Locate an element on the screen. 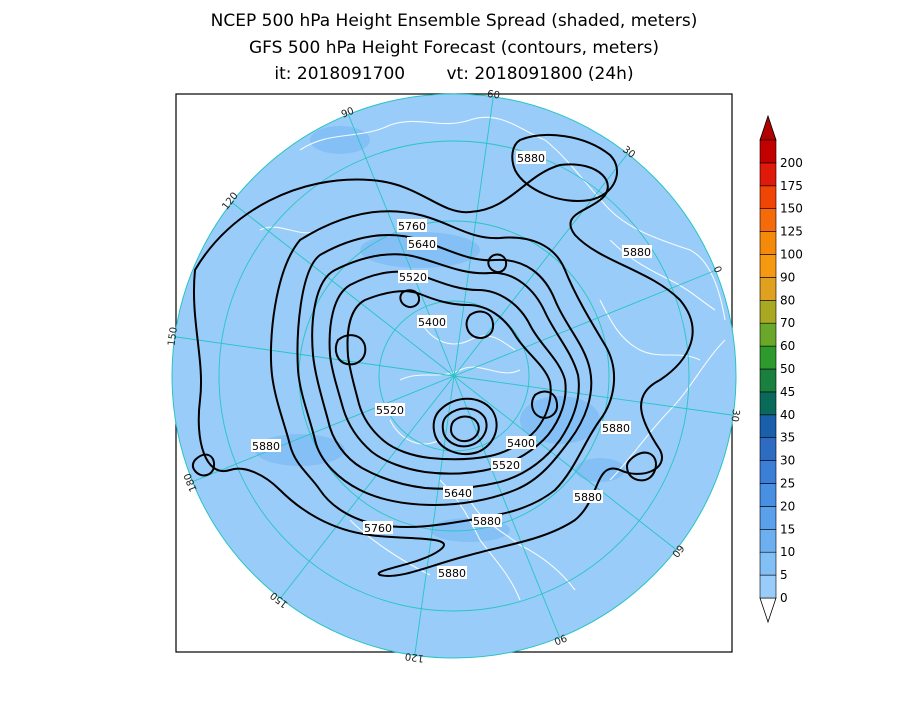 Image resolution: width=908 pixels, height=702 pixels. colorbar-tick-label: 40 is located at coordinates (787, 415).